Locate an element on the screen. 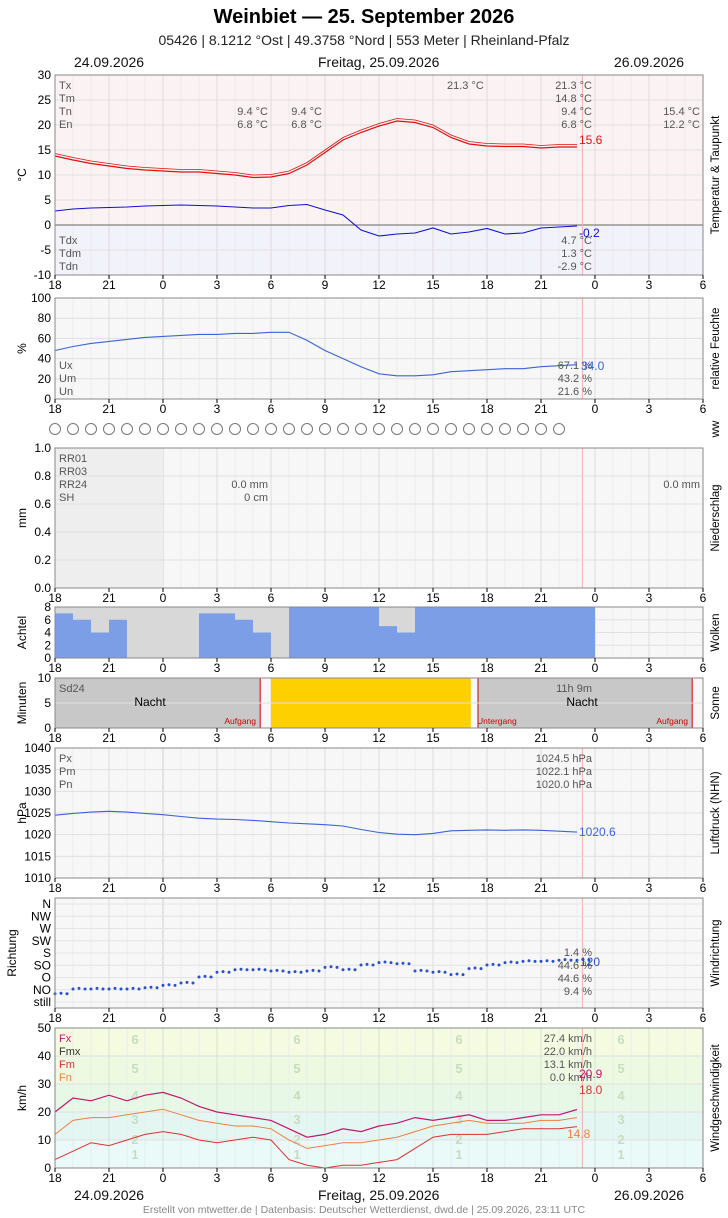  wind-direction-panel-x-tick-label: 6 is located at coordinates (271, 1018).